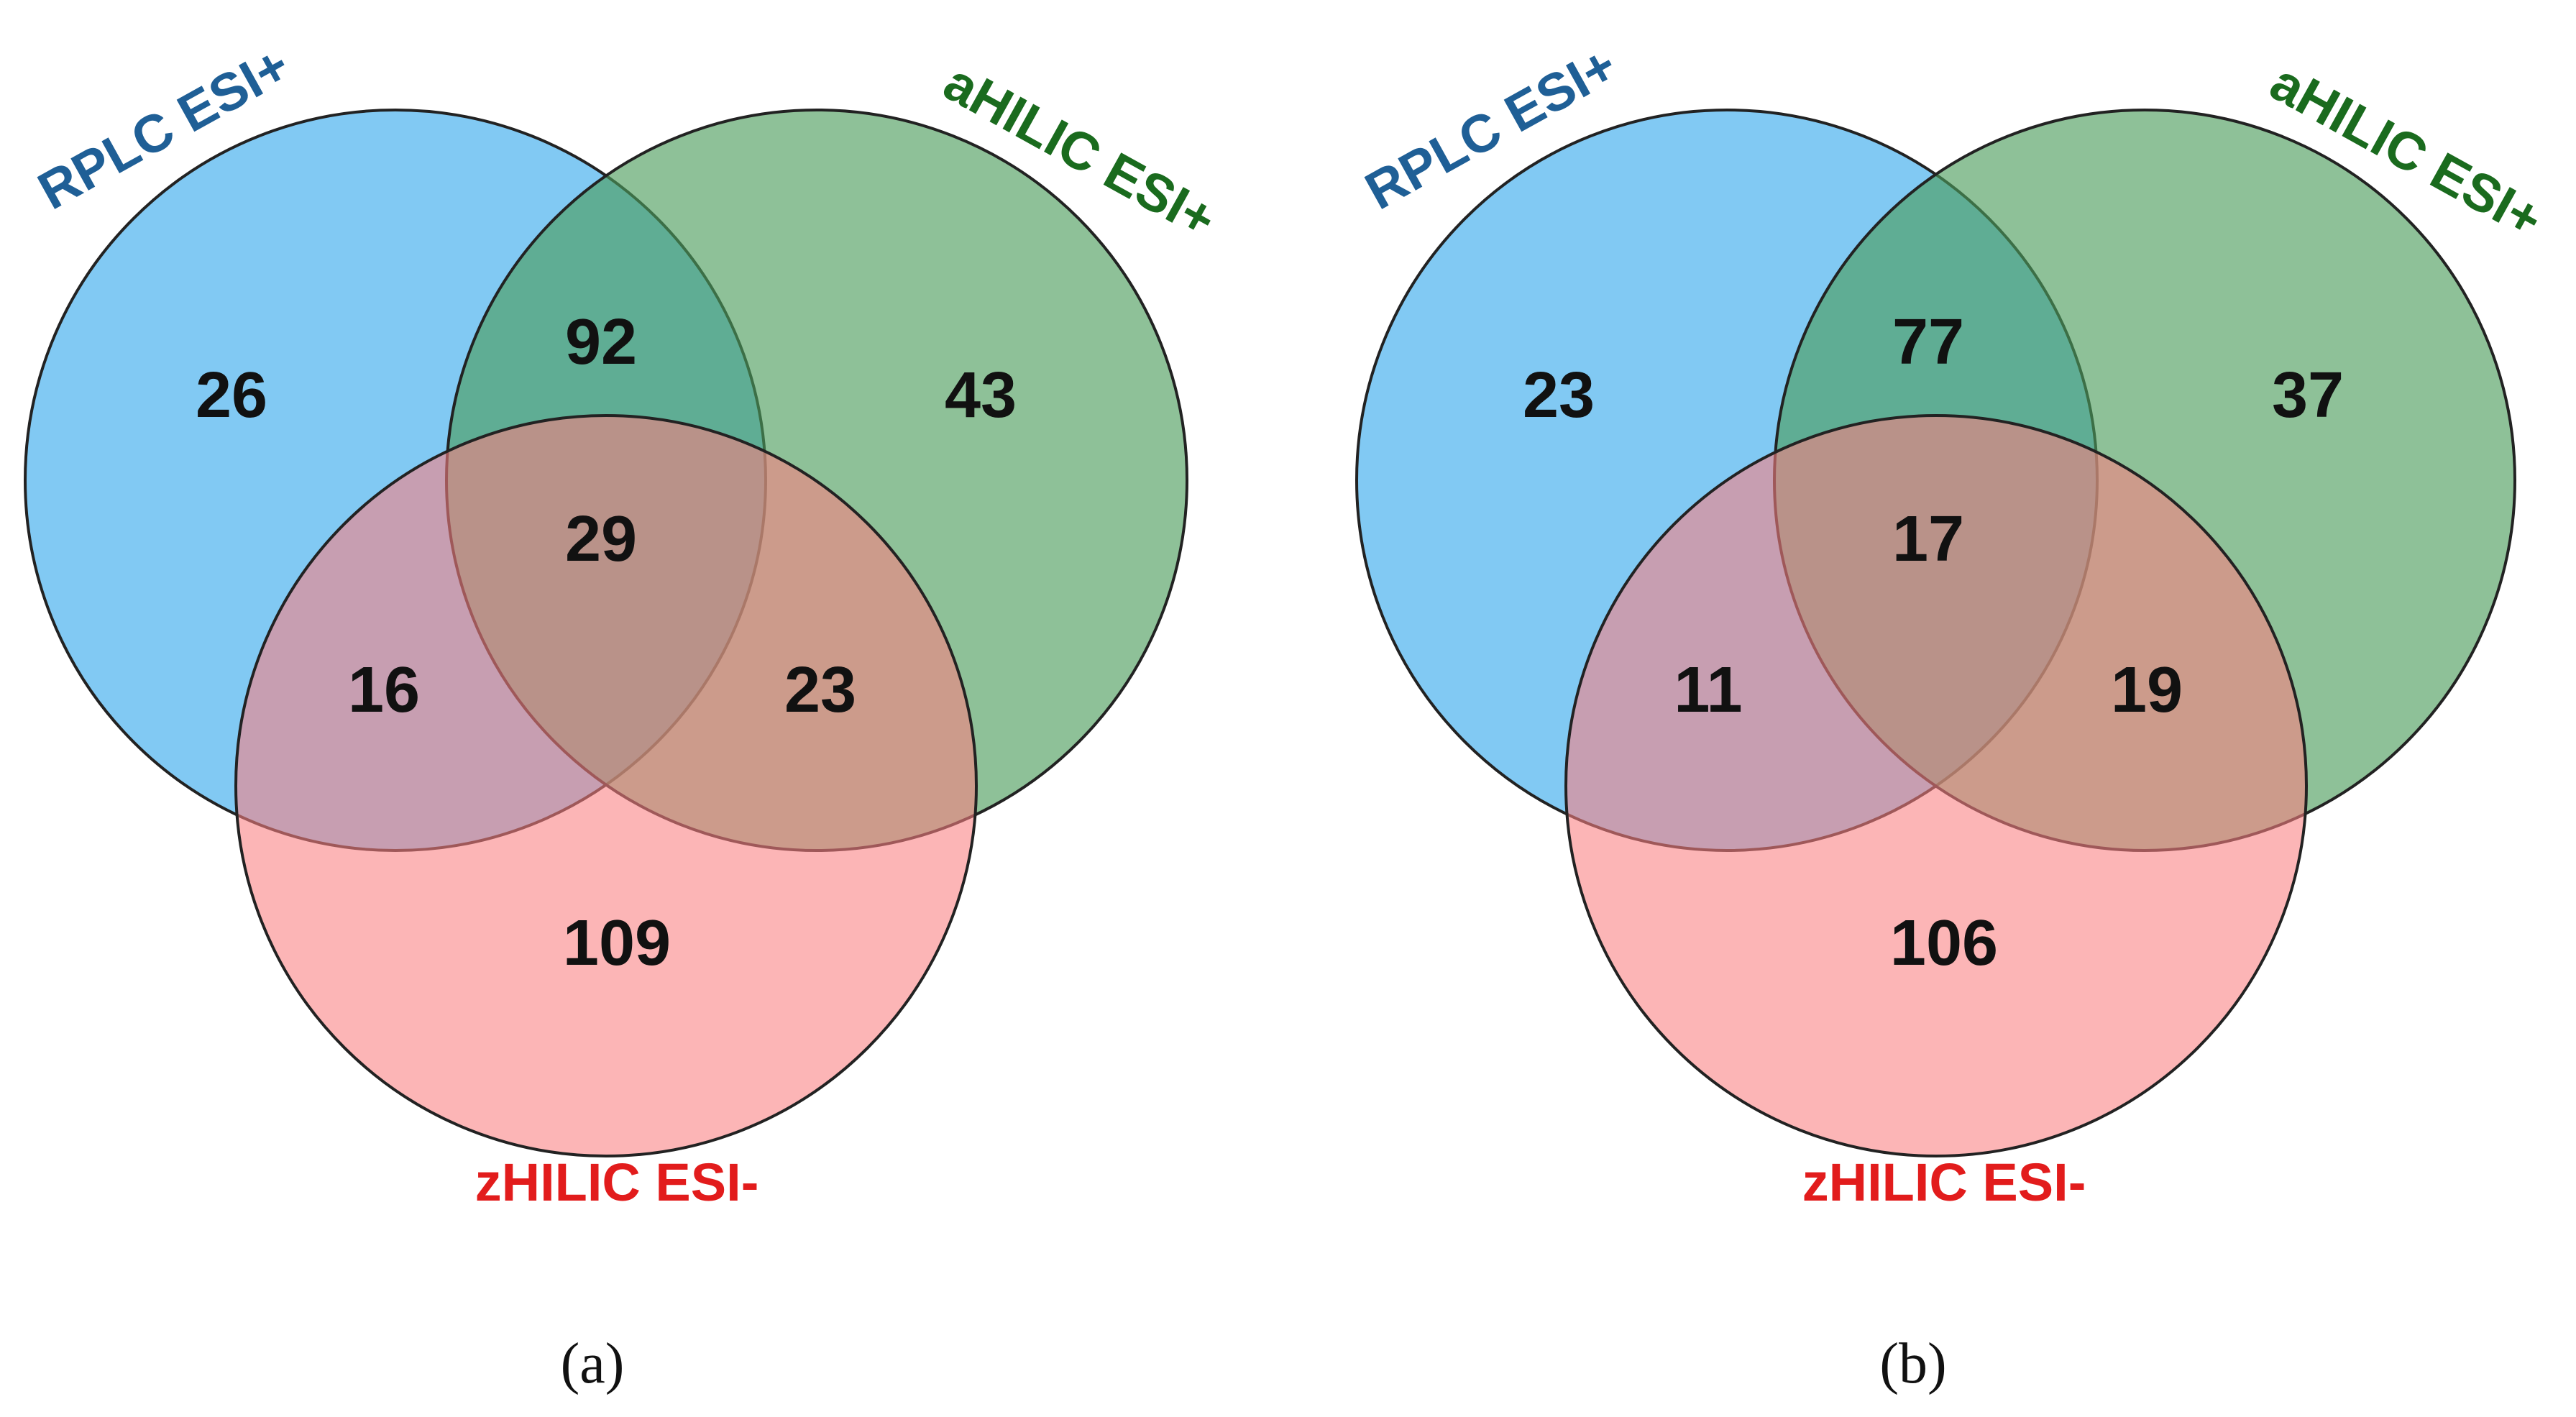 The height and width of the screenshot is (1417, 2576). I want to click on count-ahilic-zhilic: 19, so click(2147, 690).